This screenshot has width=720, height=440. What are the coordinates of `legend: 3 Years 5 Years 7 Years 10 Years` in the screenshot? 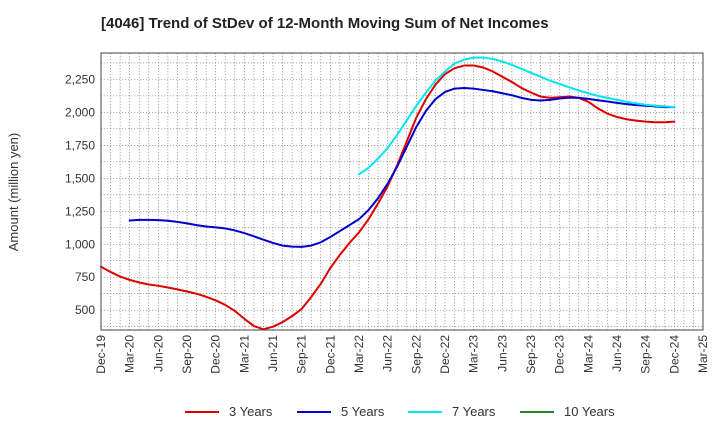 It's located at (360, 415).